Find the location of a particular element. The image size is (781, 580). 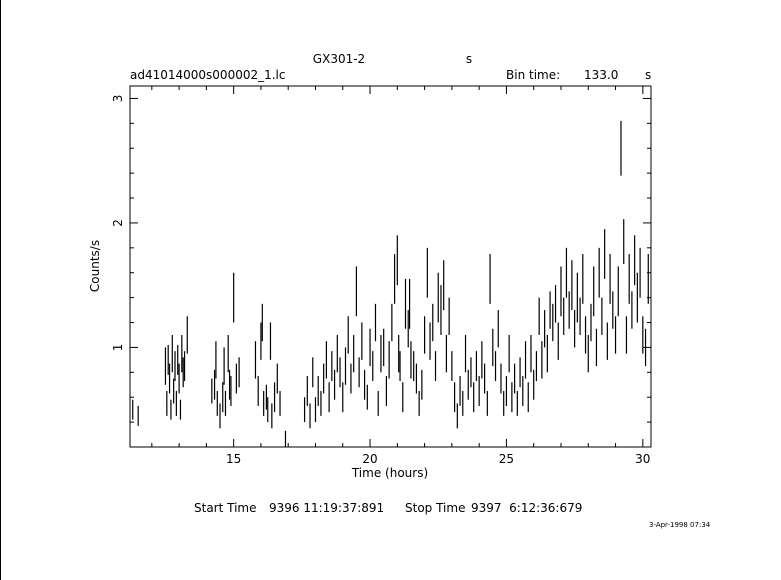

title-suffix: s is located at coordinates (469, 59).